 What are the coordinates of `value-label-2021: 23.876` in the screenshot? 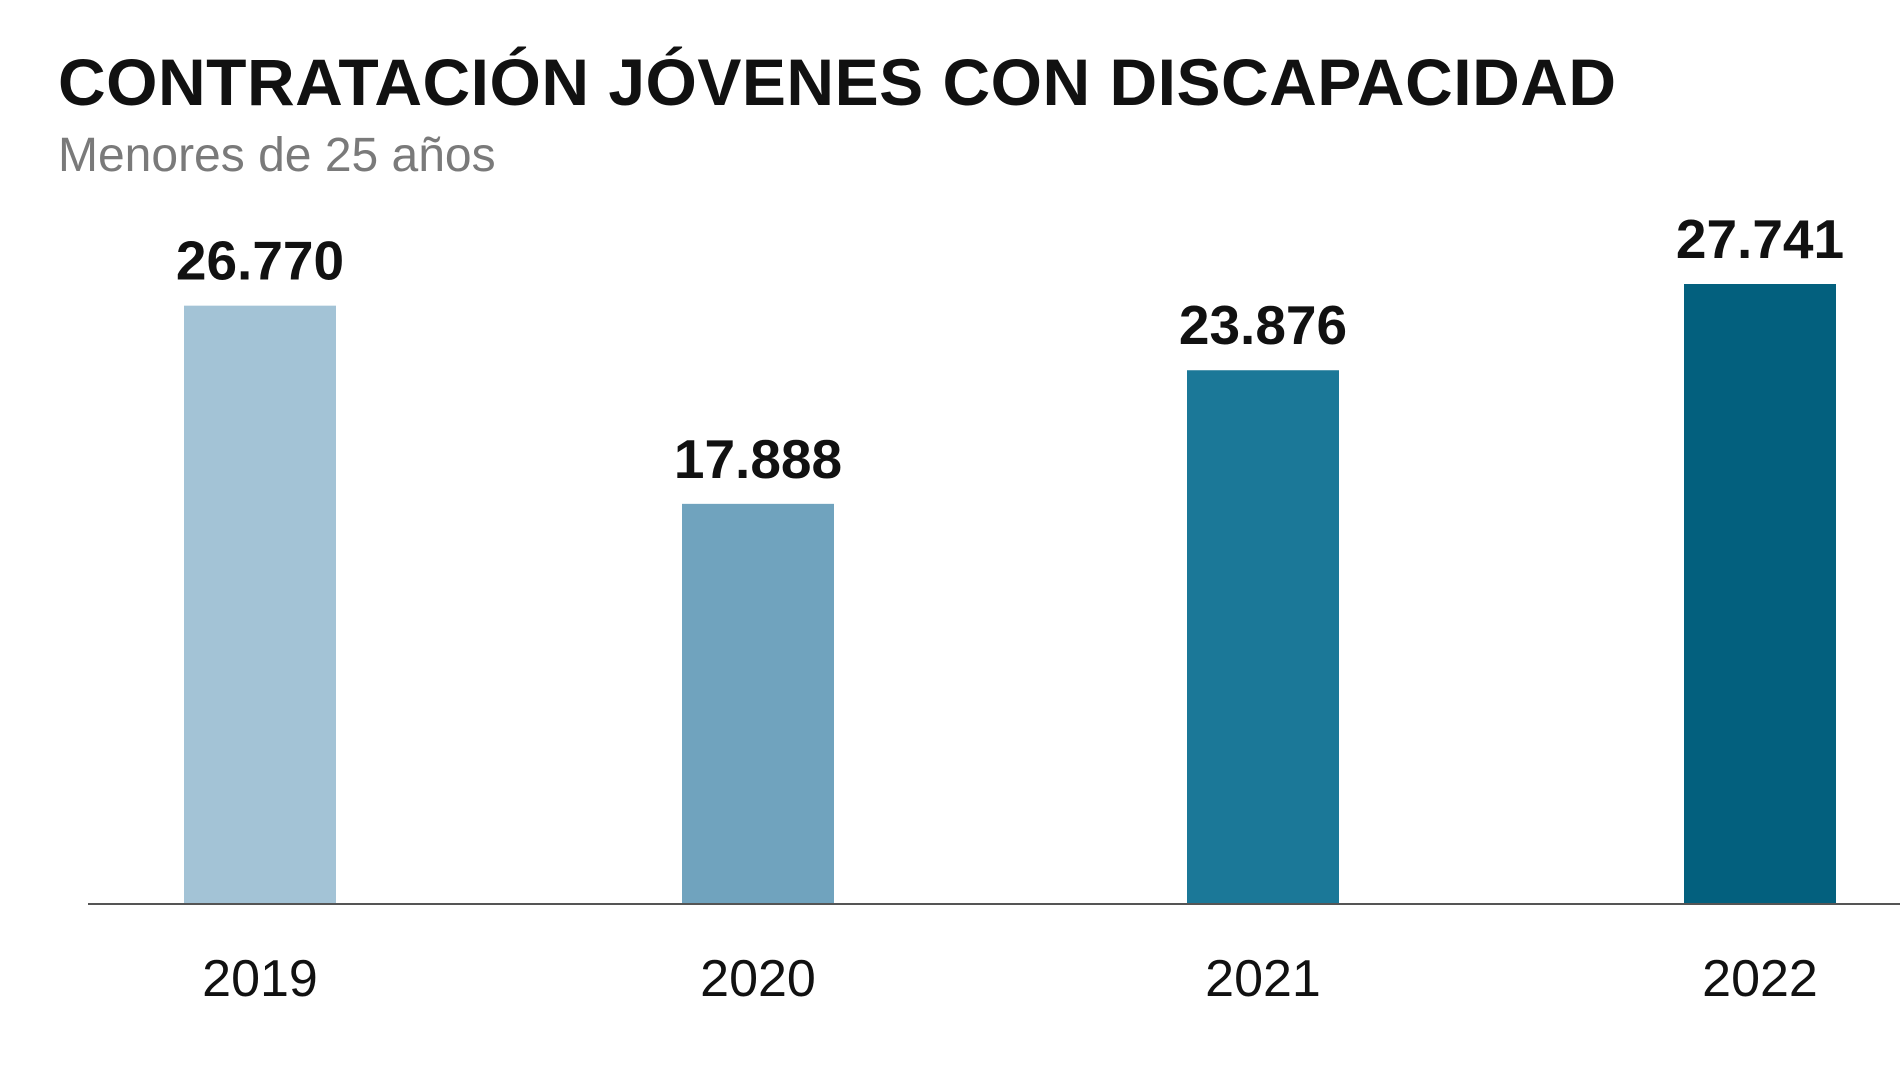 It's located at (1263, 325).